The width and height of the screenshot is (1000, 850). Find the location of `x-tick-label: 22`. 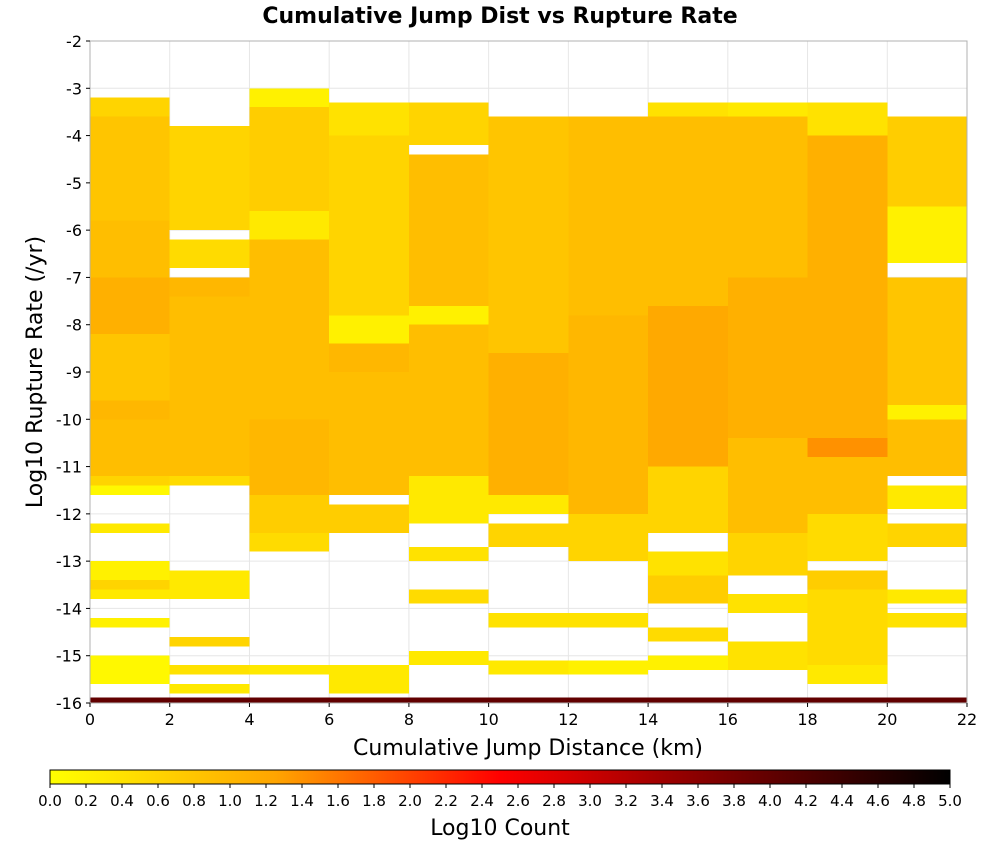

x-tick-label: 22 is located at coordinates (967, 719).